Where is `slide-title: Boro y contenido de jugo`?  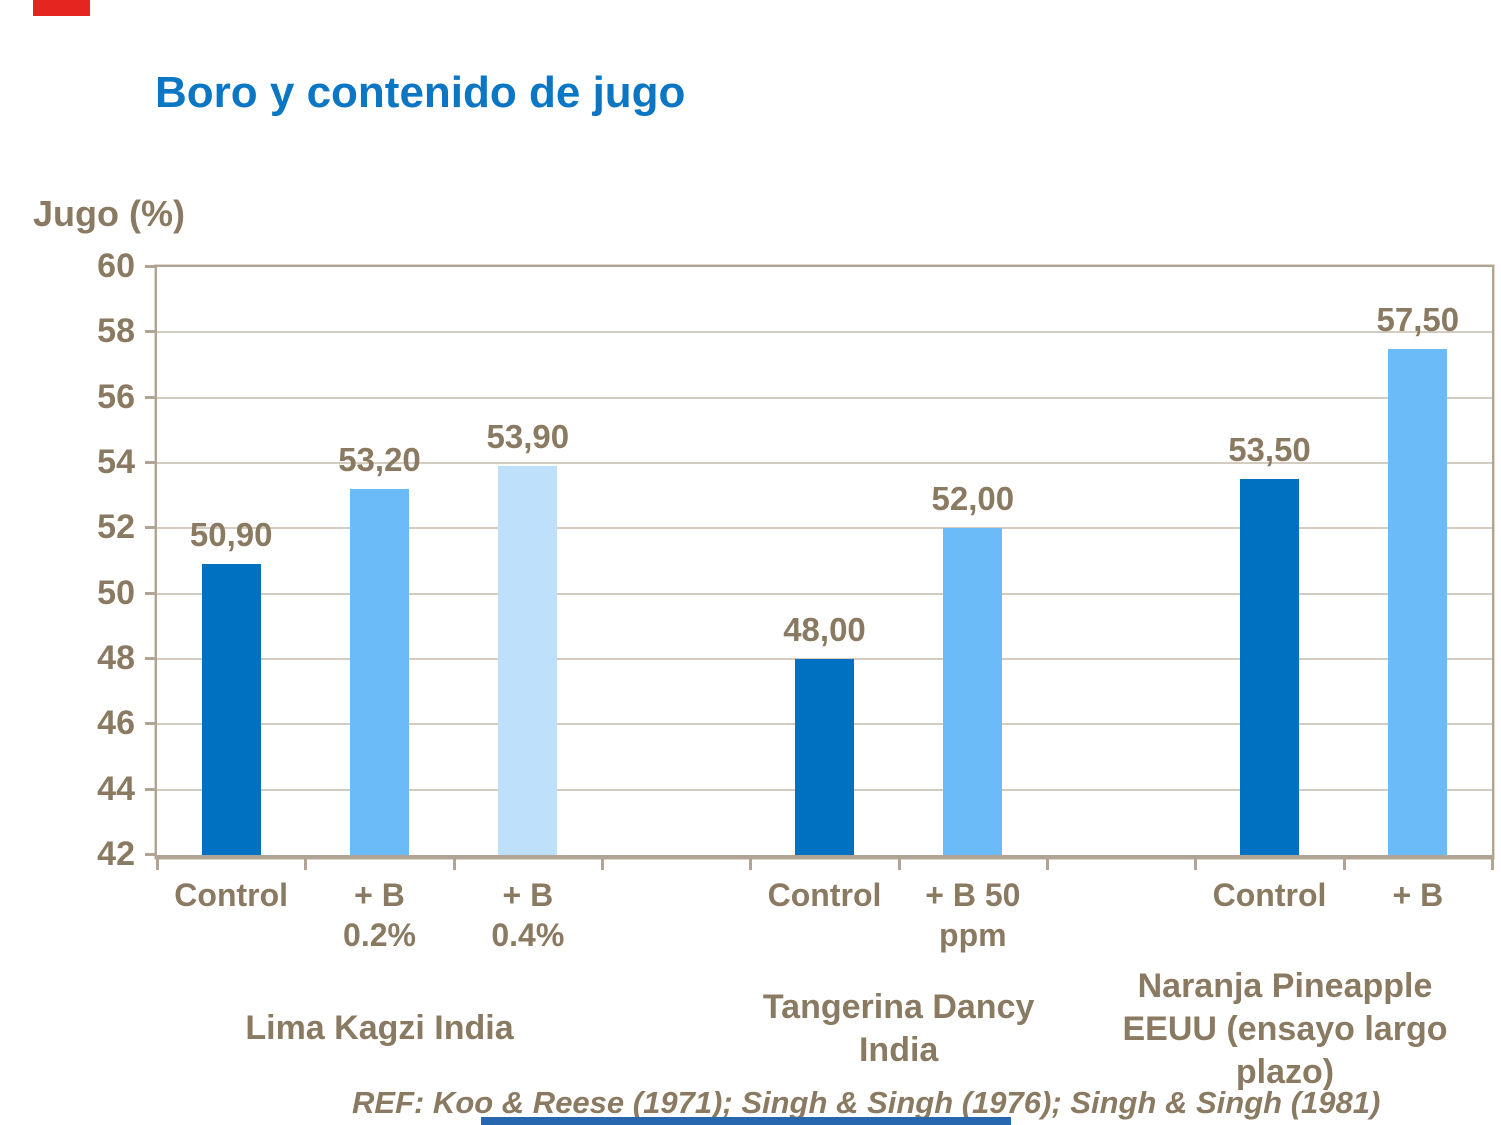 slide-title: Boro y contenido de jugo is located at coordinates (420, 92).